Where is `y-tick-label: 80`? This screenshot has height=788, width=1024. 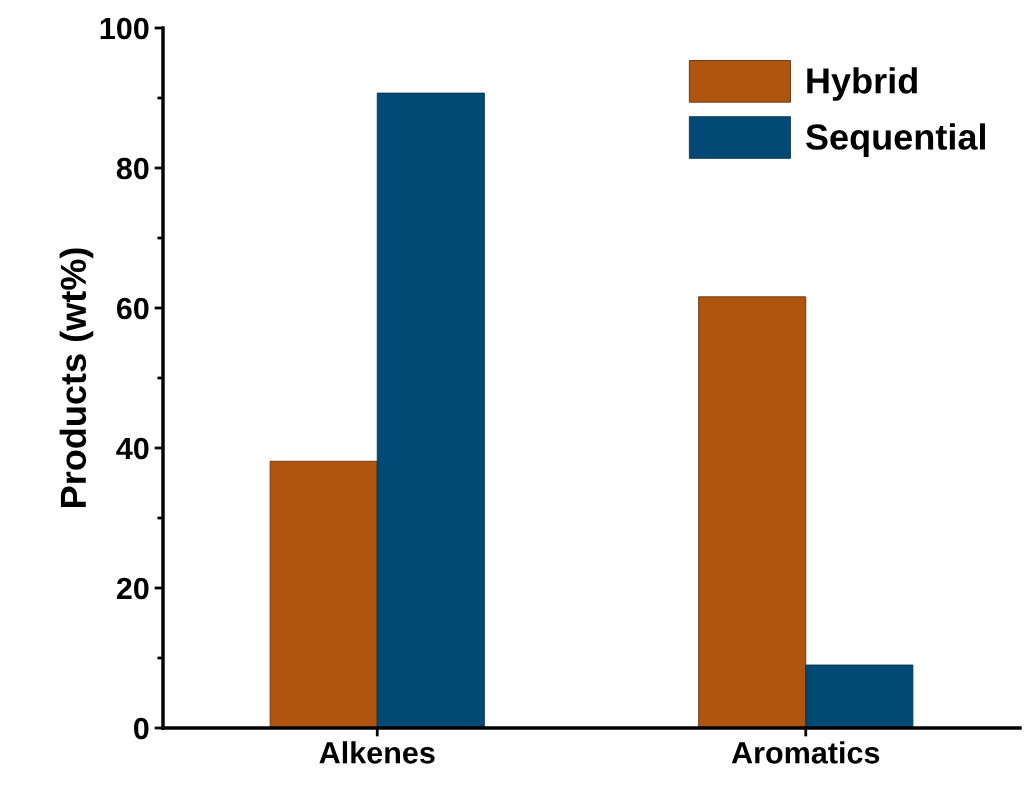
y-tick-label: 80 is located at coordinates (132, 168).